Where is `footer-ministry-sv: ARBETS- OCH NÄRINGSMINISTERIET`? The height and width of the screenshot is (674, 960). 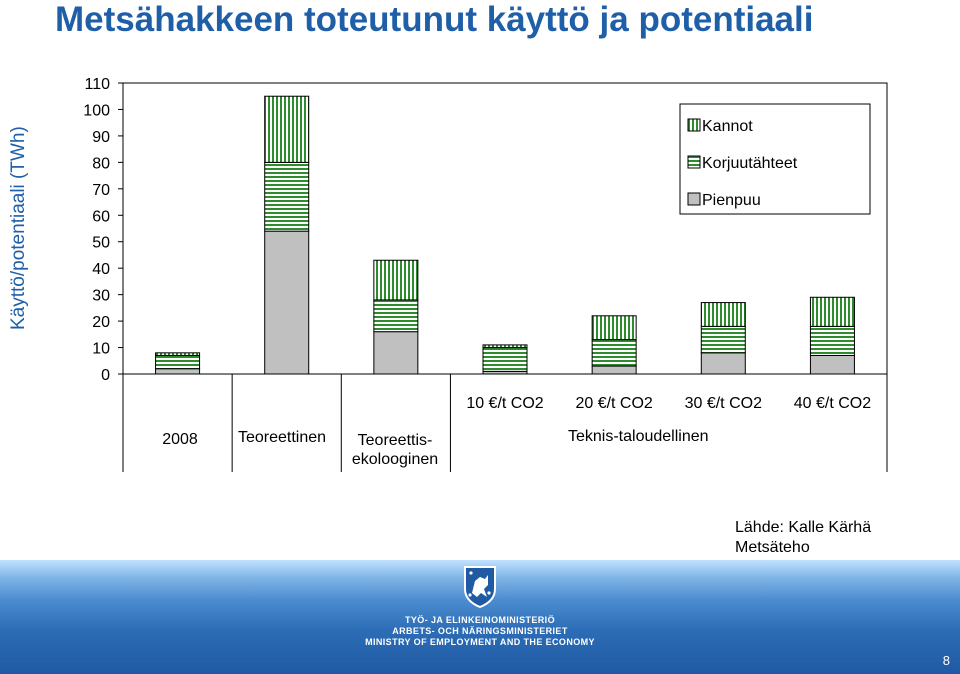 footer-ministry-sv: ARBETS- OCH NÄRINGSMINISTERIET is located at coordinates (480, 631).